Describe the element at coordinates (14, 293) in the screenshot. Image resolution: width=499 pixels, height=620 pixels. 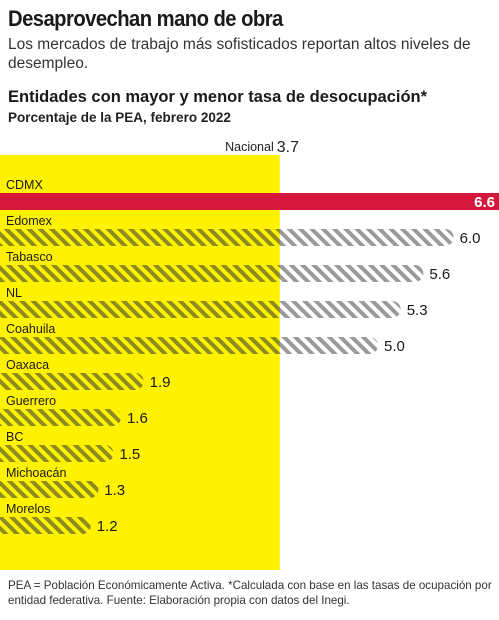
I see `category-label: NL` at that location.